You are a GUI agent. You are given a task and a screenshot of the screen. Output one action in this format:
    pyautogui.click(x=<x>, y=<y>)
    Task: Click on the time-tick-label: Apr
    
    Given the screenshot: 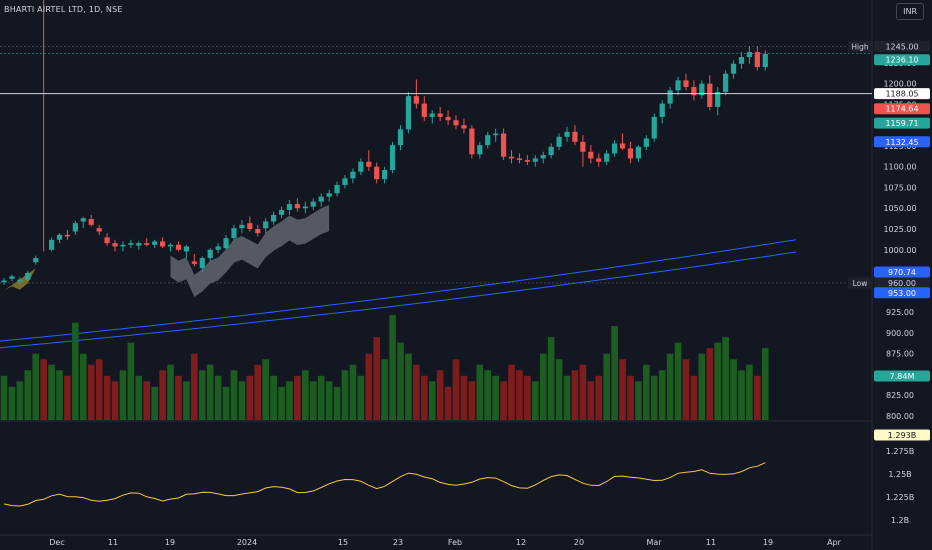 What is the action you would take?
    pyautogui.click(x=834, y=542)
    